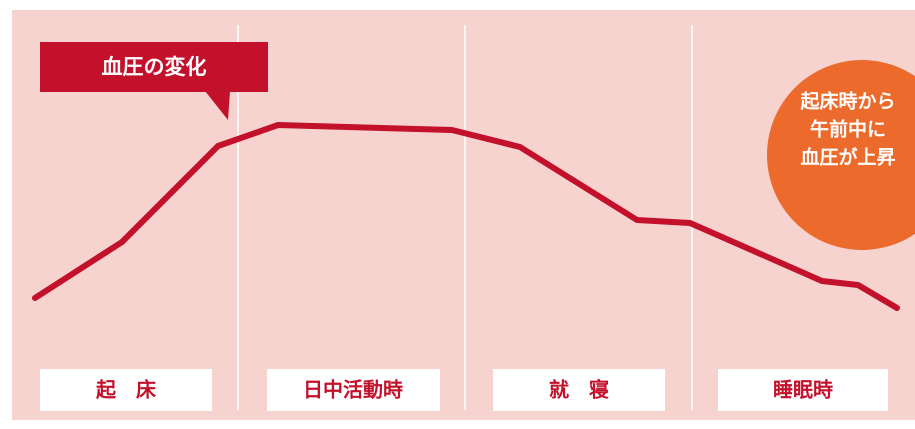 Image resolution: width=915 pixels, height=429 pixels. I want to click on title: 血圧の変化, so click(154, 67).